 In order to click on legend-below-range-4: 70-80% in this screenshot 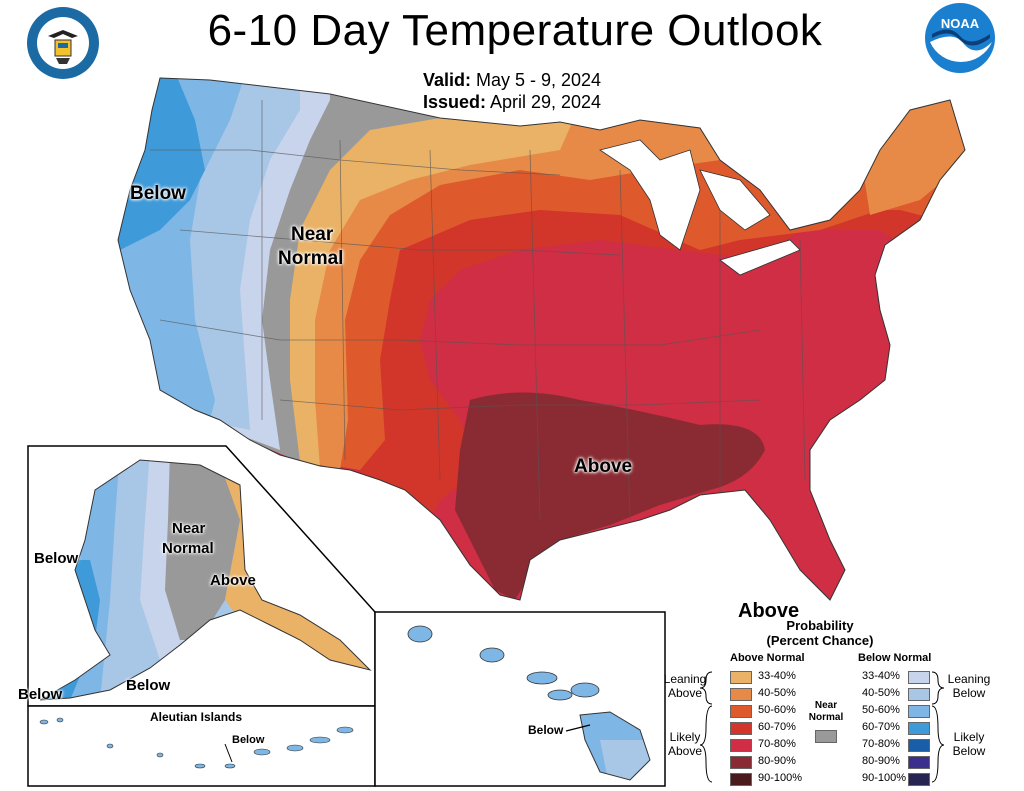, I will do `click(881, 744)`.